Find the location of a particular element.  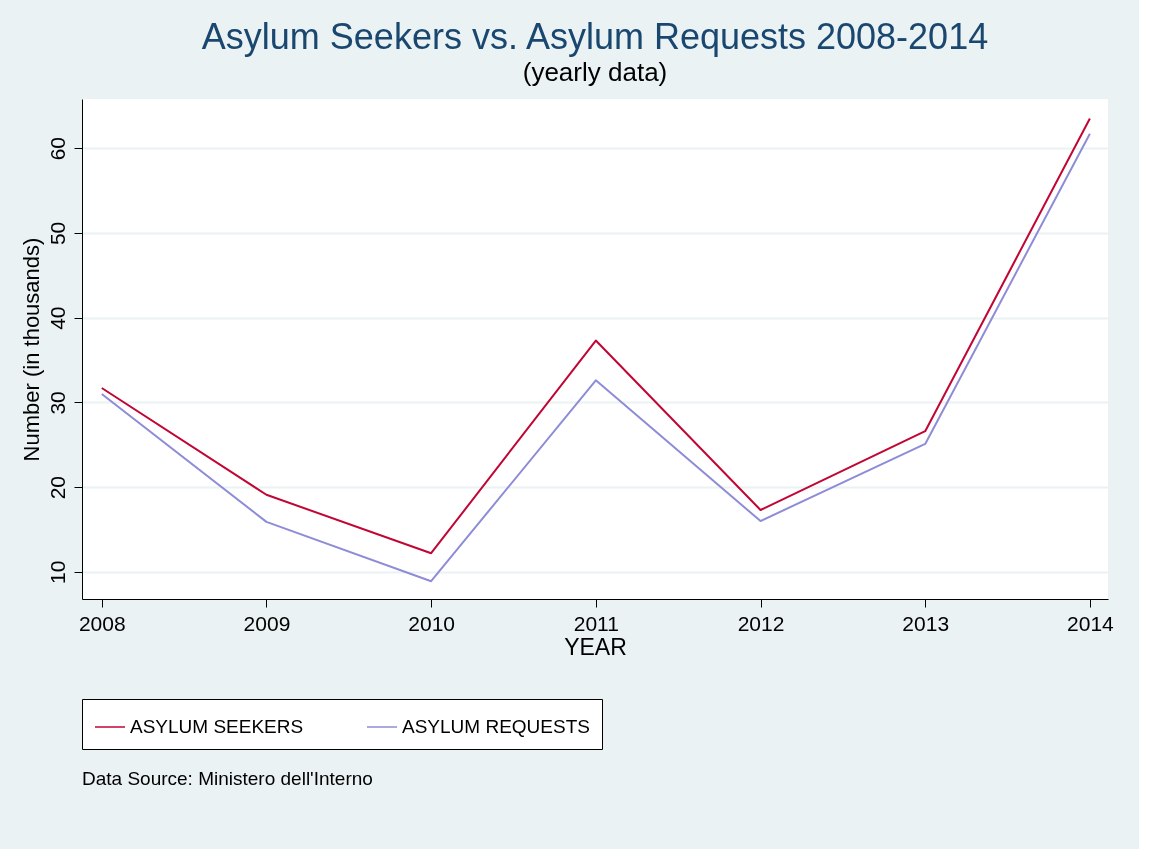

source-note: Data Source: Ministero dell'Interno is located at coordinates (227, 778).